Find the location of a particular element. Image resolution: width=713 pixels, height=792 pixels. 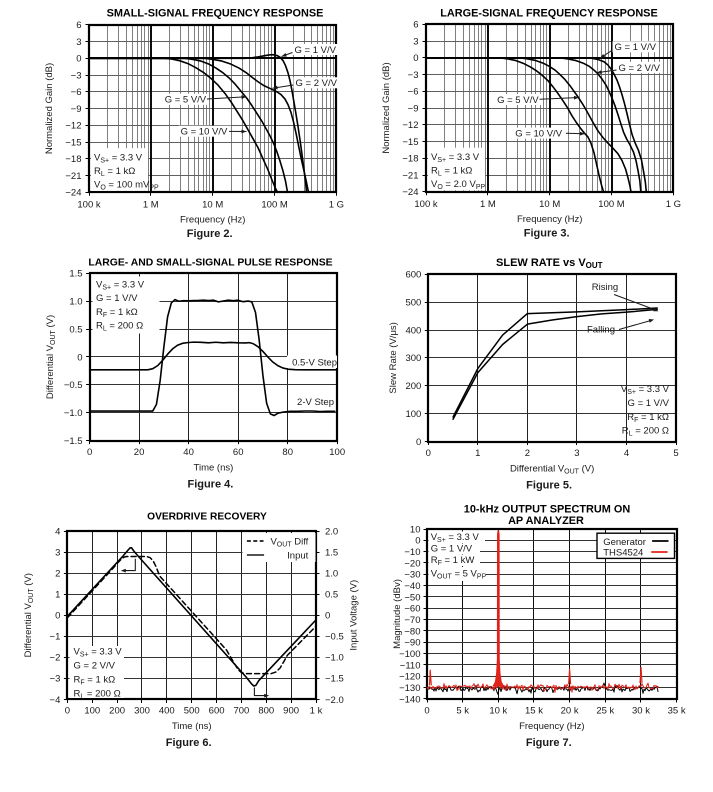

svg-text: 400 is located at coordinates (167, 711).